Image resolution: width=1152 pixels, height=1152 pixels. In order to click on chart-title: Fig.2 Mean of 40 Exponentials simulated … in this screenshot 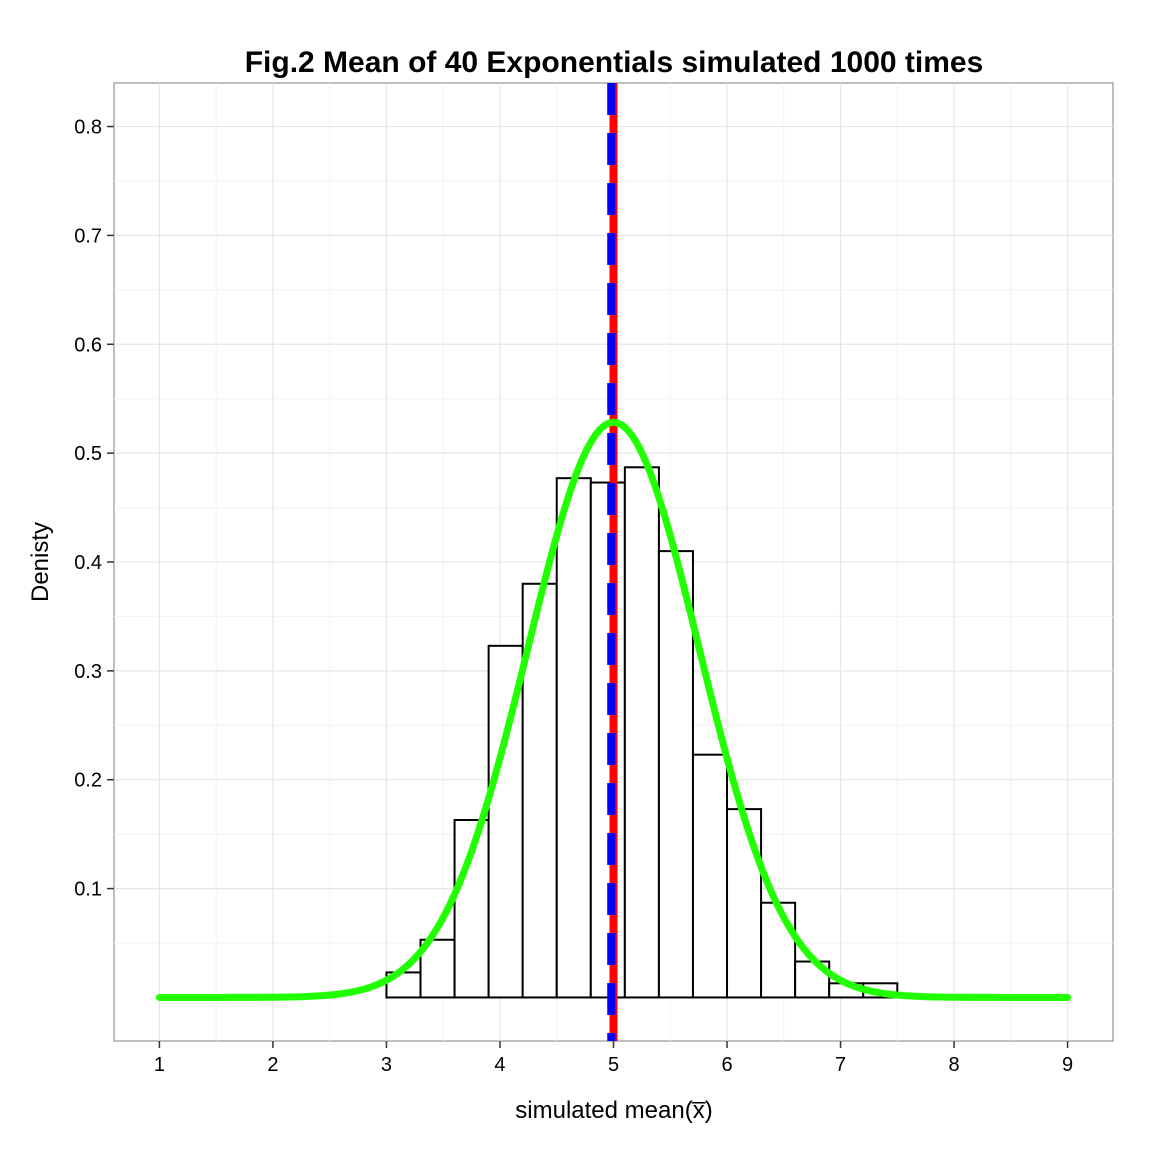, I will do `click(614, 62)`.